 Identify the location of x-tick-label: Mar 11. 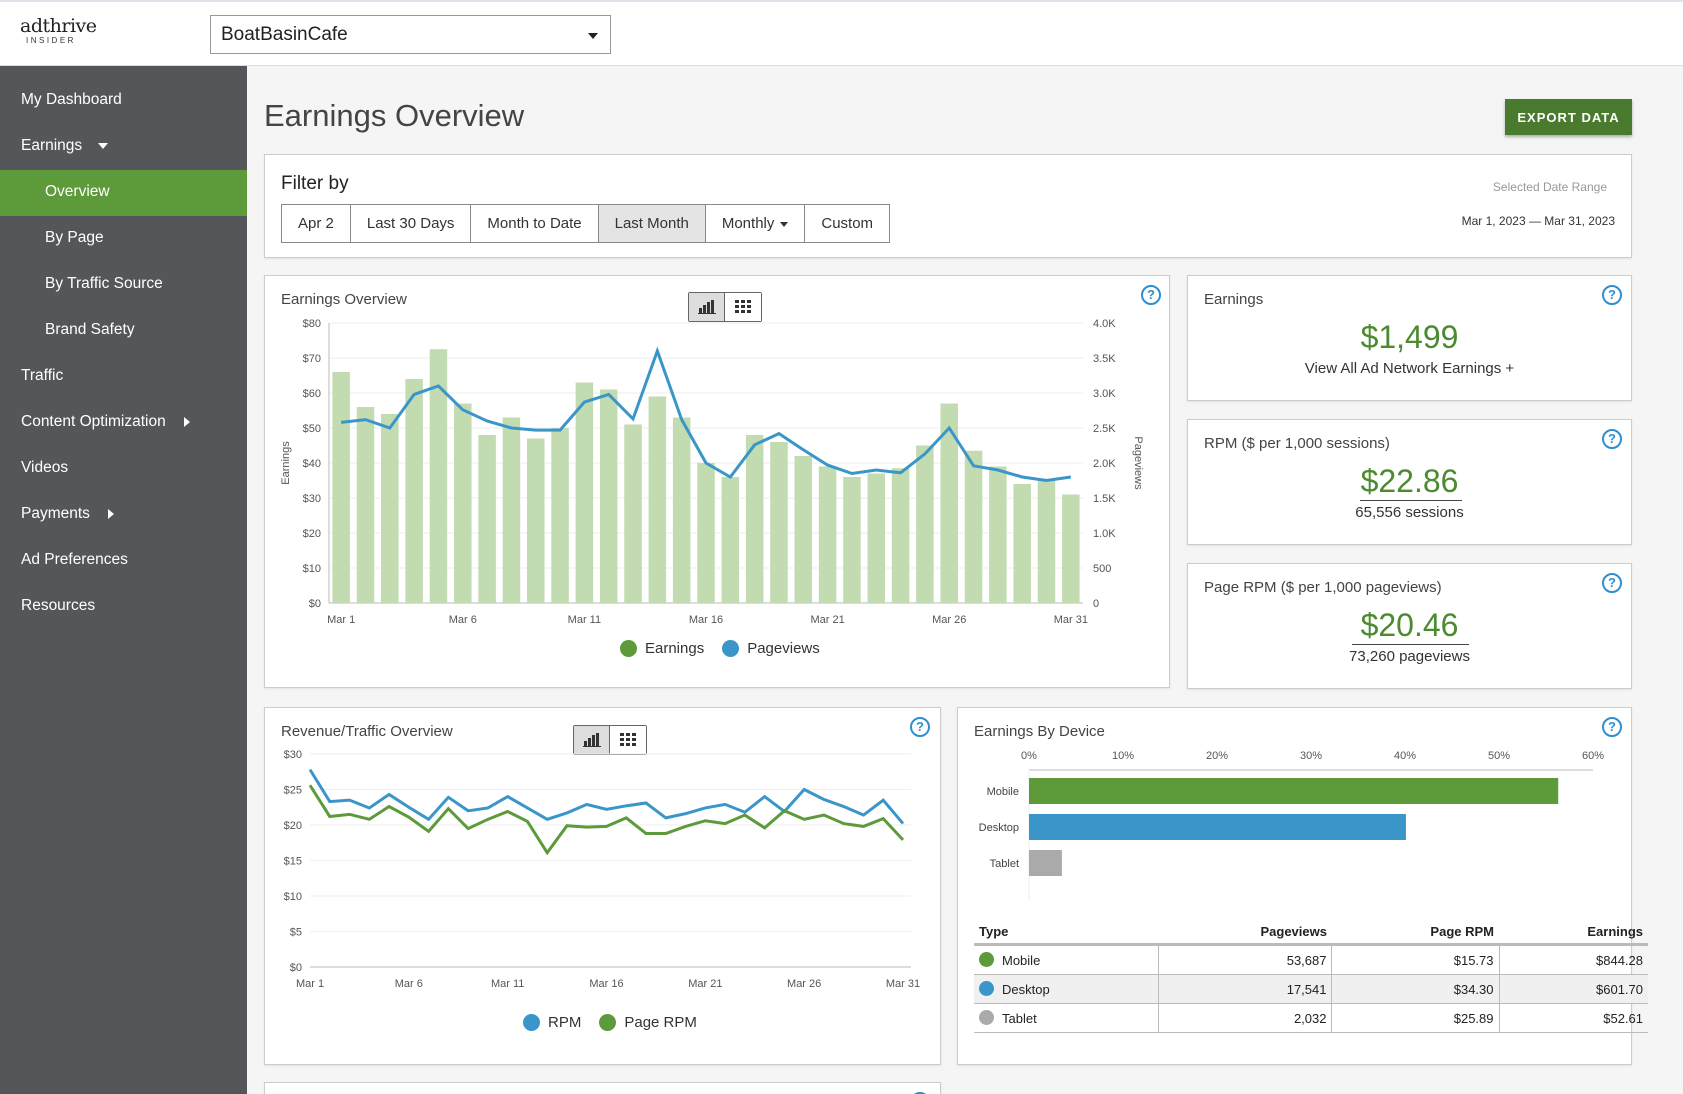
(584, 620).